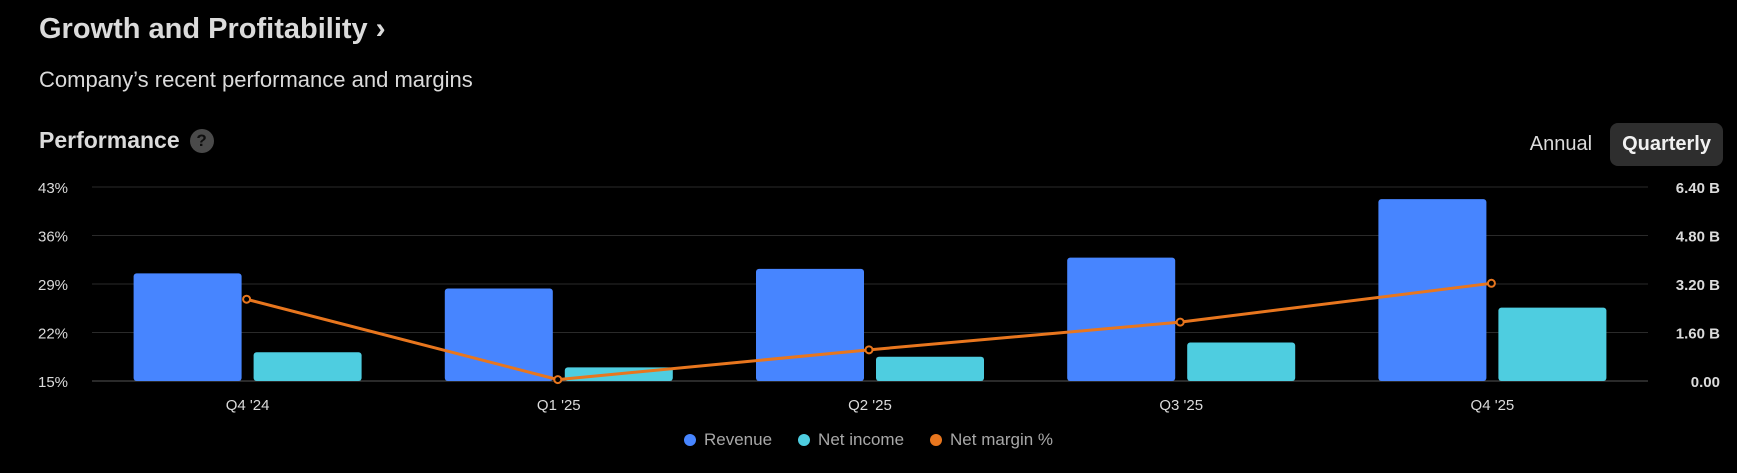 This screenshot has height=473, width=1737. I want to click on performance-header: Performance ?, so click(126, 140).